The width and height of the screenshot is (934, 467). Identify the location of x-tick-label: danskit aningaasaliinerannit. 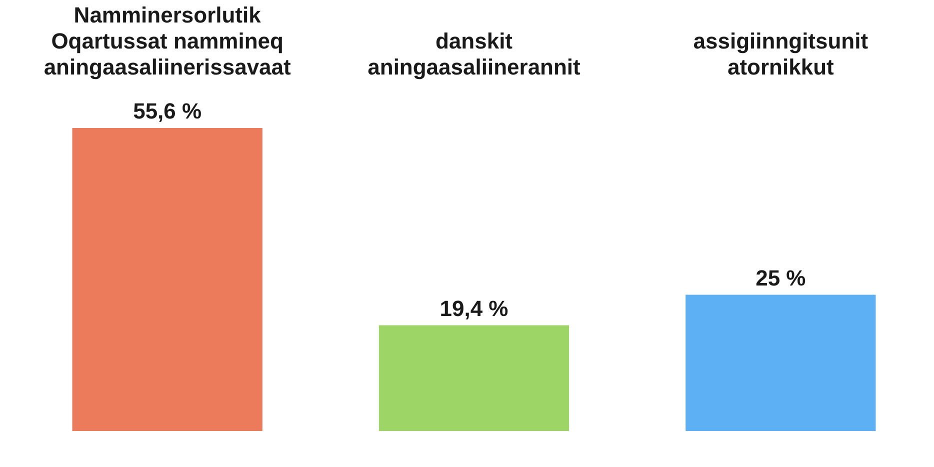
(475, 54).